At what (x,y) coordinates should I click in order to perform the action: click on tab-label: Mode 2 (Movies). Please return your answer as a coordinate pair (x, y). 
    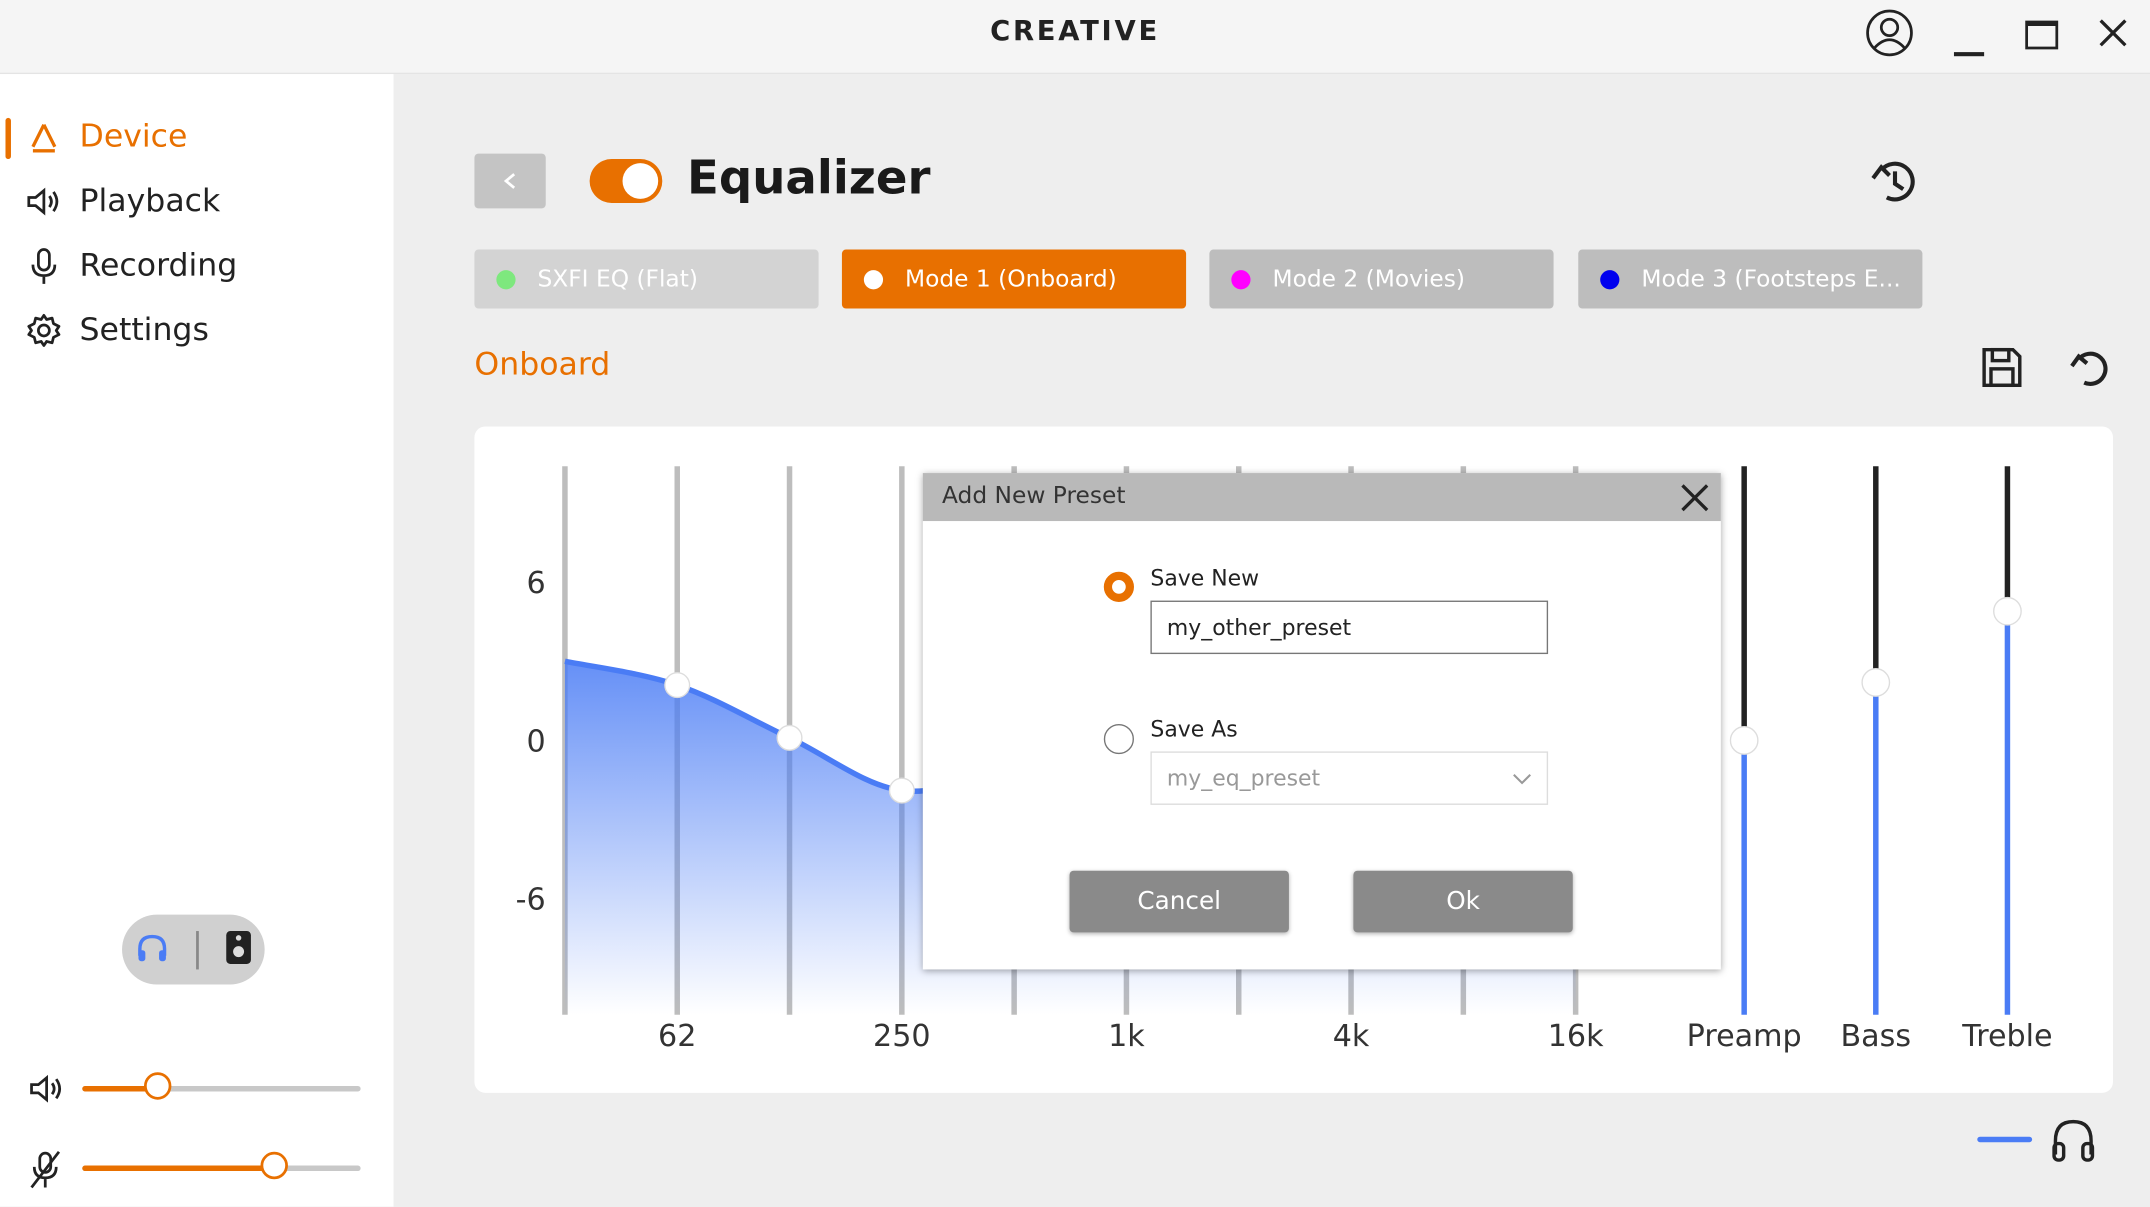
    Looking at the image, I should click on (1368, 279).